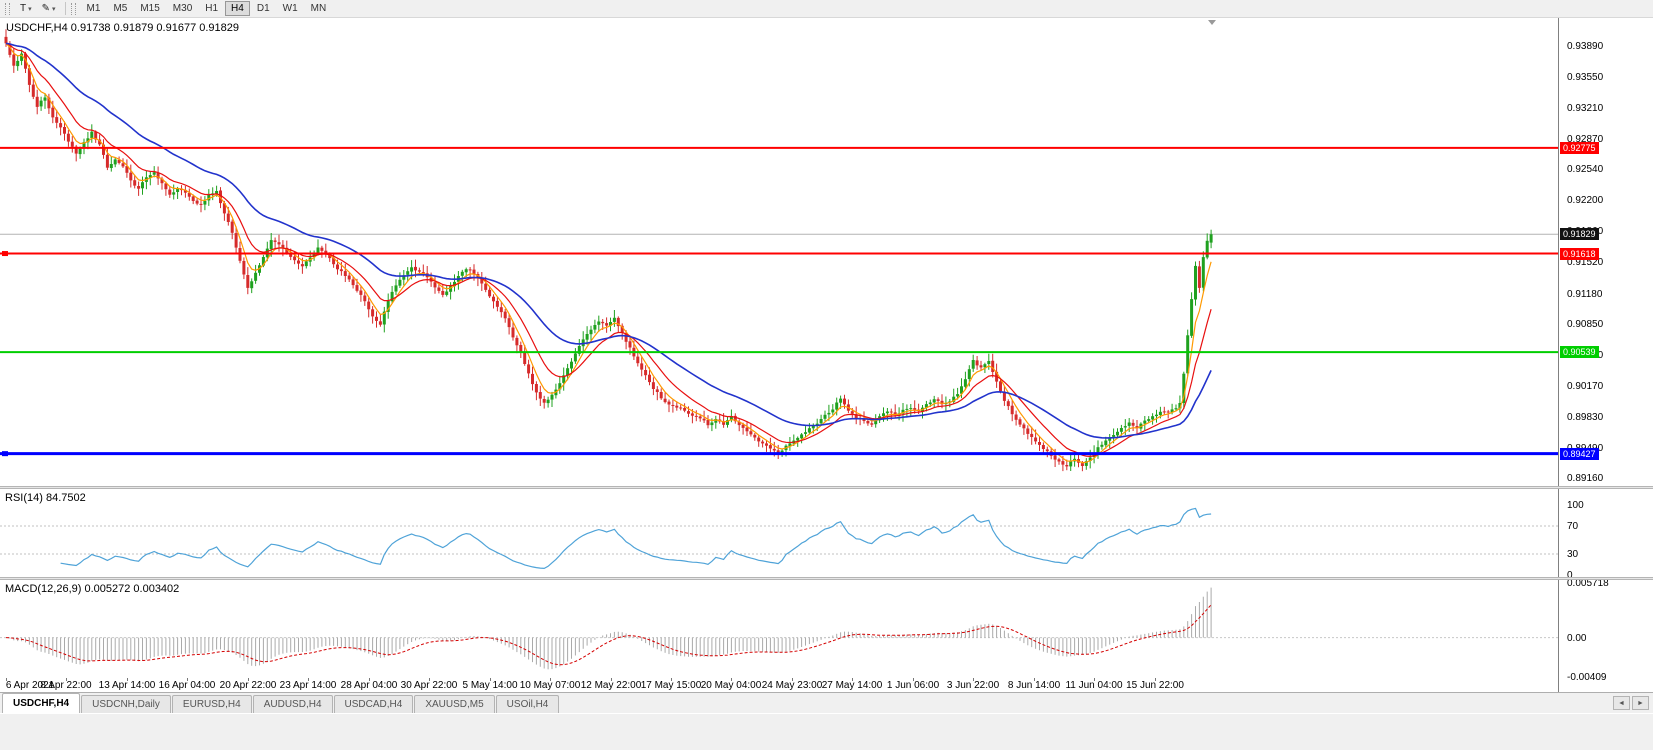 This screenshot has width=1653, height=750. Describe the element at coordinates (1585, 77) in the screenshot. I see `price-scale-label: 0.93550` at that location.